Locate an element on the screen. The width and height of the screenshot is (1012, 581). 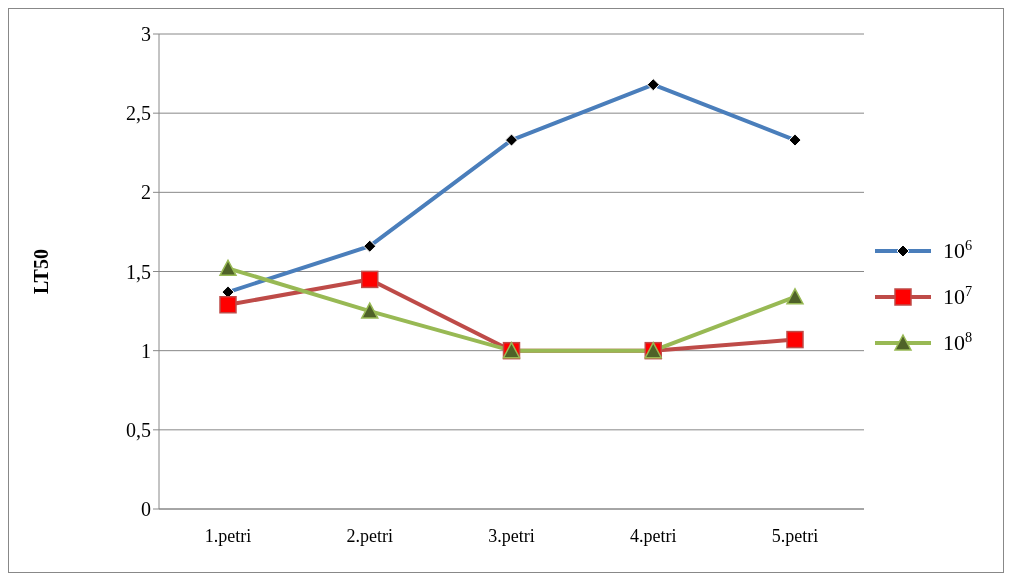
legend-label: 10$^{8}$ is located at coordinates (958, 342).